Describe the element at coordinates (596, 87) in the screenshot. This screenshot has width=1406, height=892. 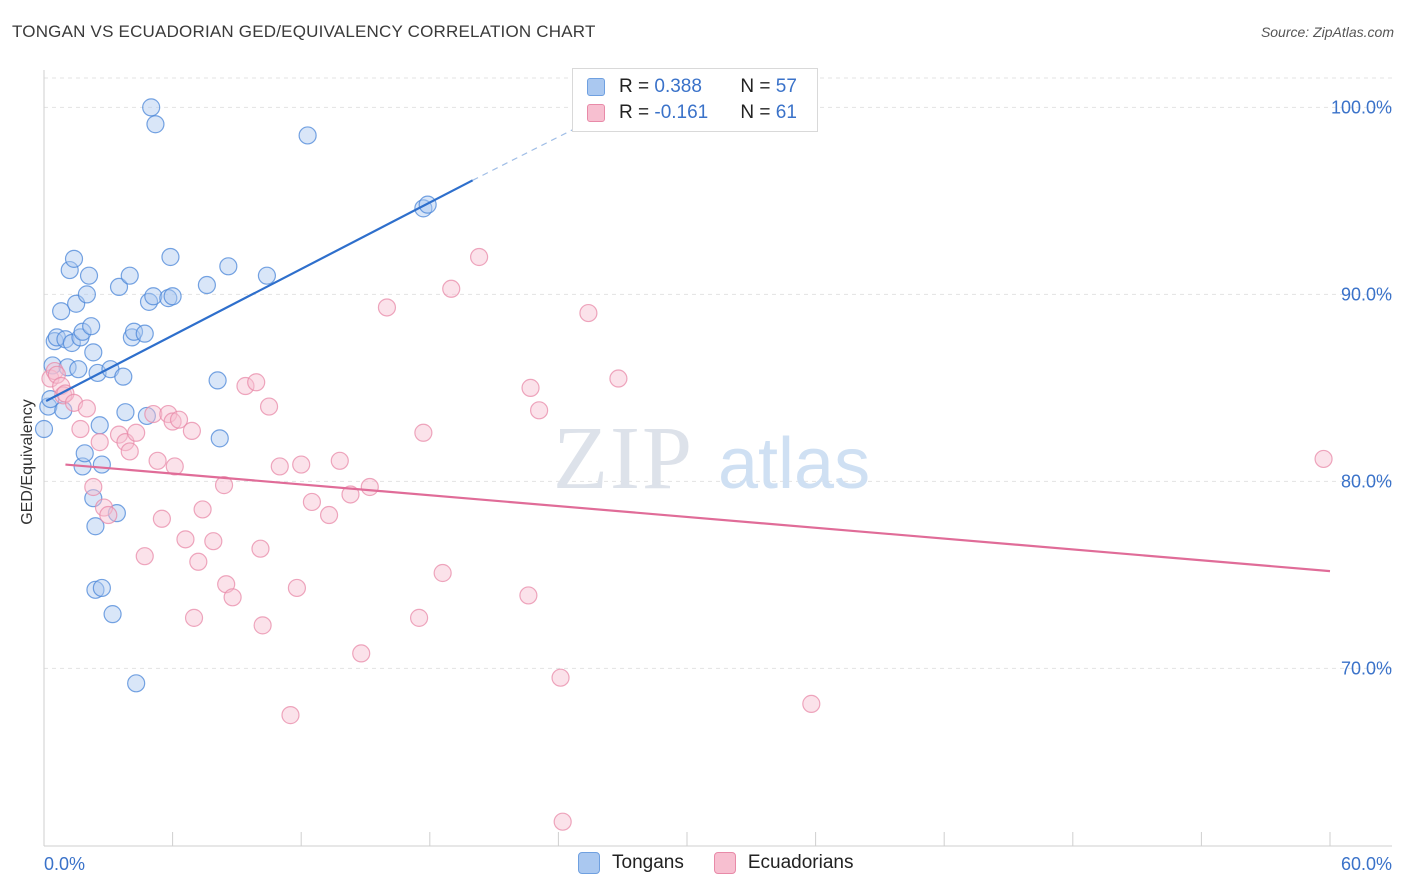
I see `legend-swatch-tongans` at that location.